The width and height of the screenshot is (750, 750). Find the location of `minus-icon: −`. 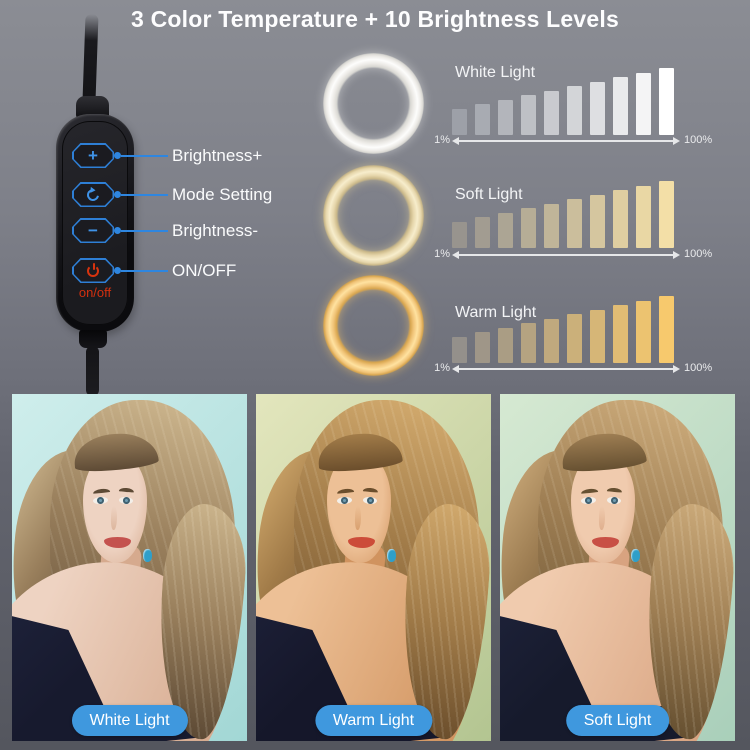

minus-icon: − is located at coordinates (93, 230).